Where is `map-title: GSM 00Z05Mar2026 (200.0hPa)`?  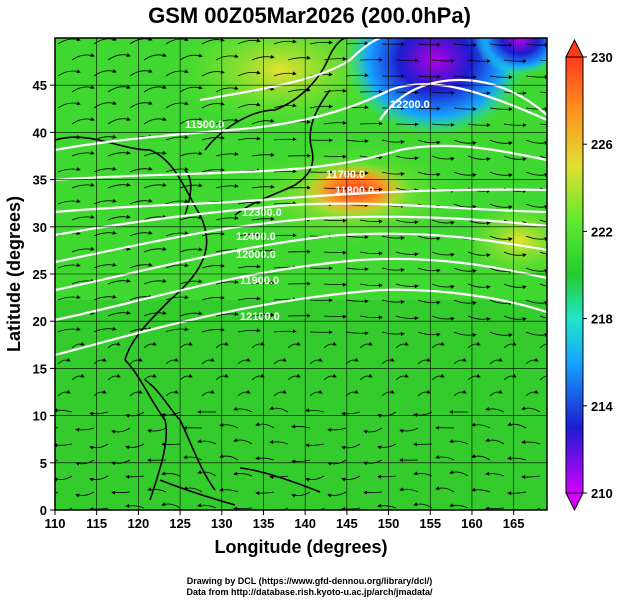
map-title: GSM 00Z05Mar2026 (200.0hPa) is located at coordinates (309, 15).